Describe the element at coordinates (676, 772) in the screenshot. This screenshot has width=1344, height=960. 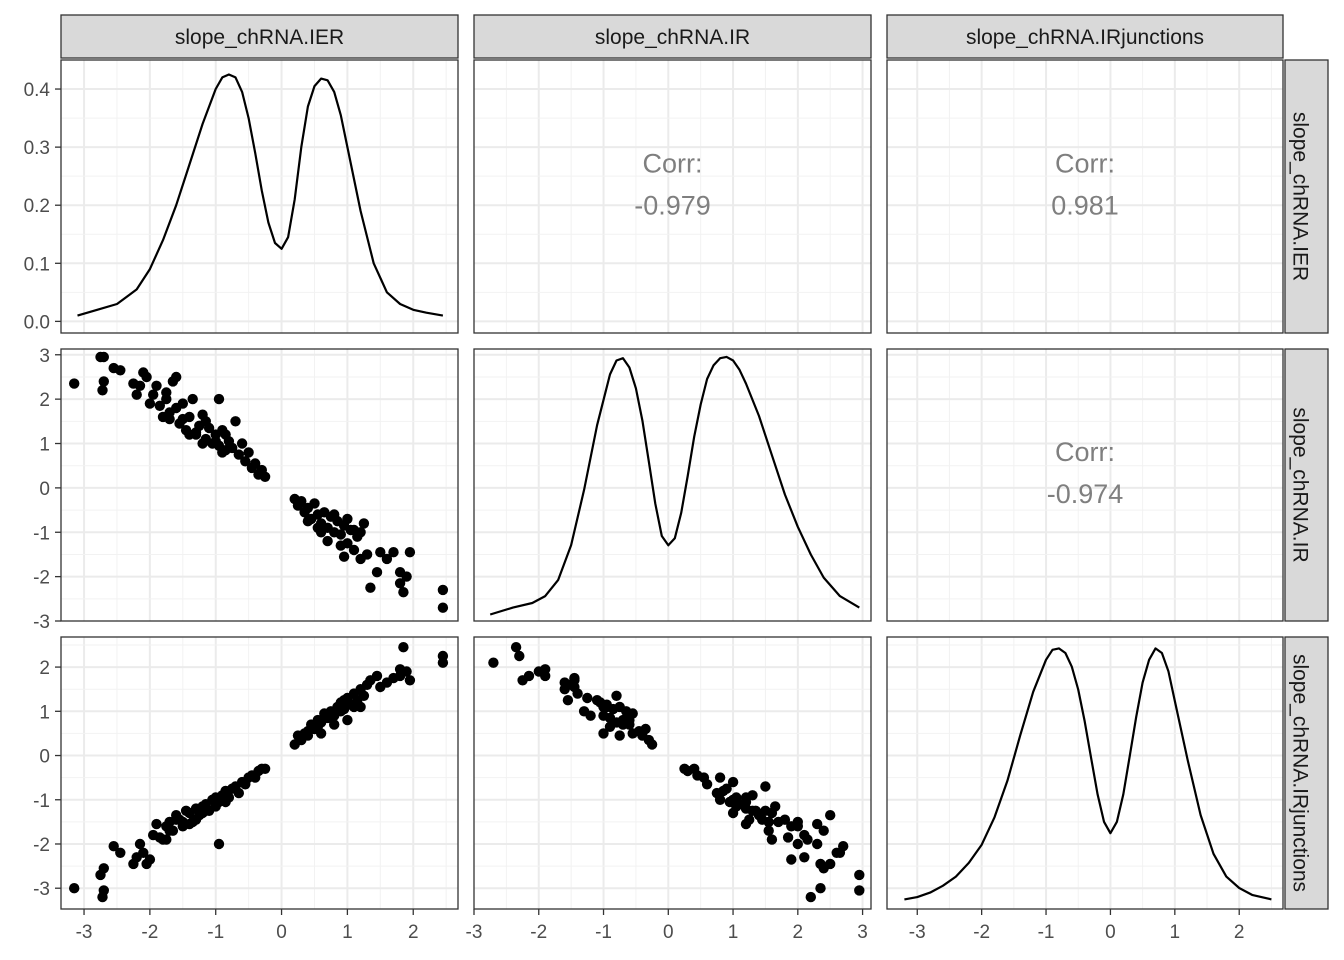
I see `scatter-series-r2-c1` at that location.